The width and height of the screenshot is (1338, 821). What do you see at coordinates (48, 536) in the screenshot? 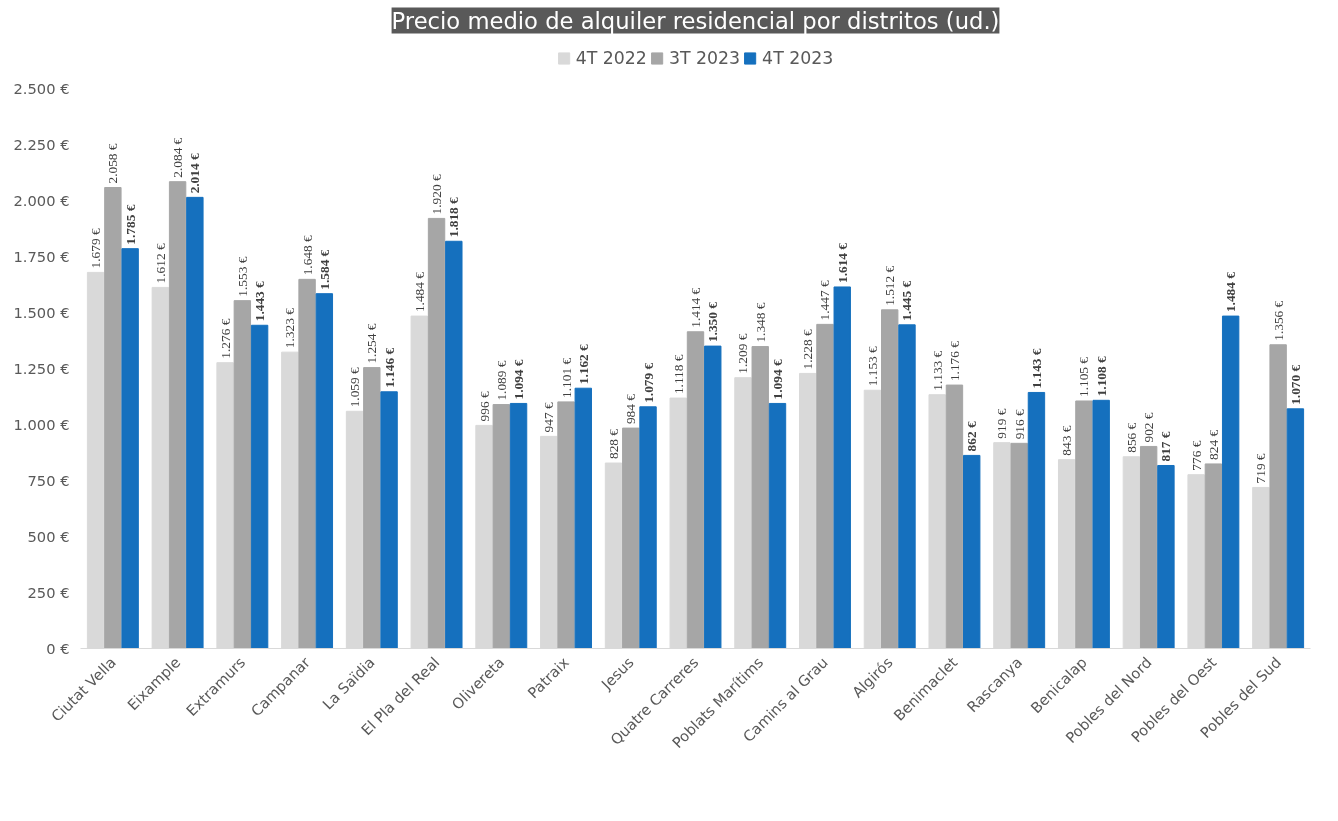
I see `y-tick-label: 500 €` at bounding box center [48, 536].